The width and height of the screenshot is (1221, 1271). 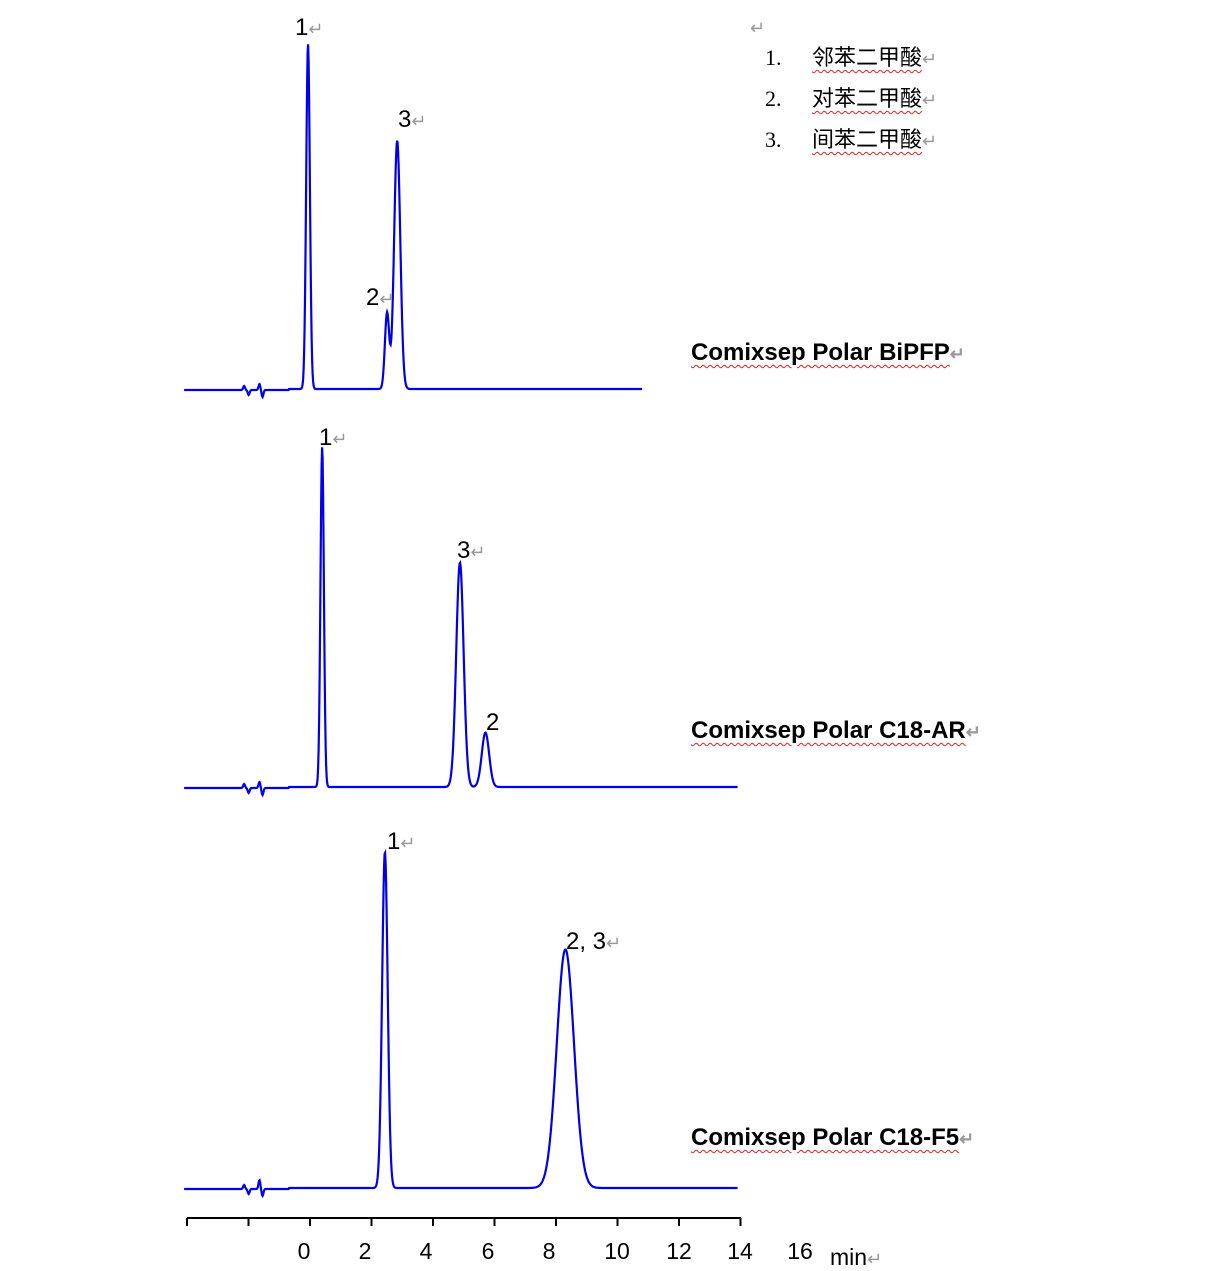 I want to click on column-name-text: Comixsep Polar C18-F5, so click(x=825, y=1137).